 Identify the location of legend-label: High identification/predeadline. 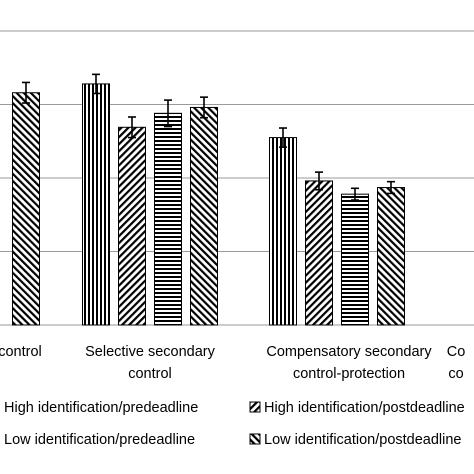
(101, 408).